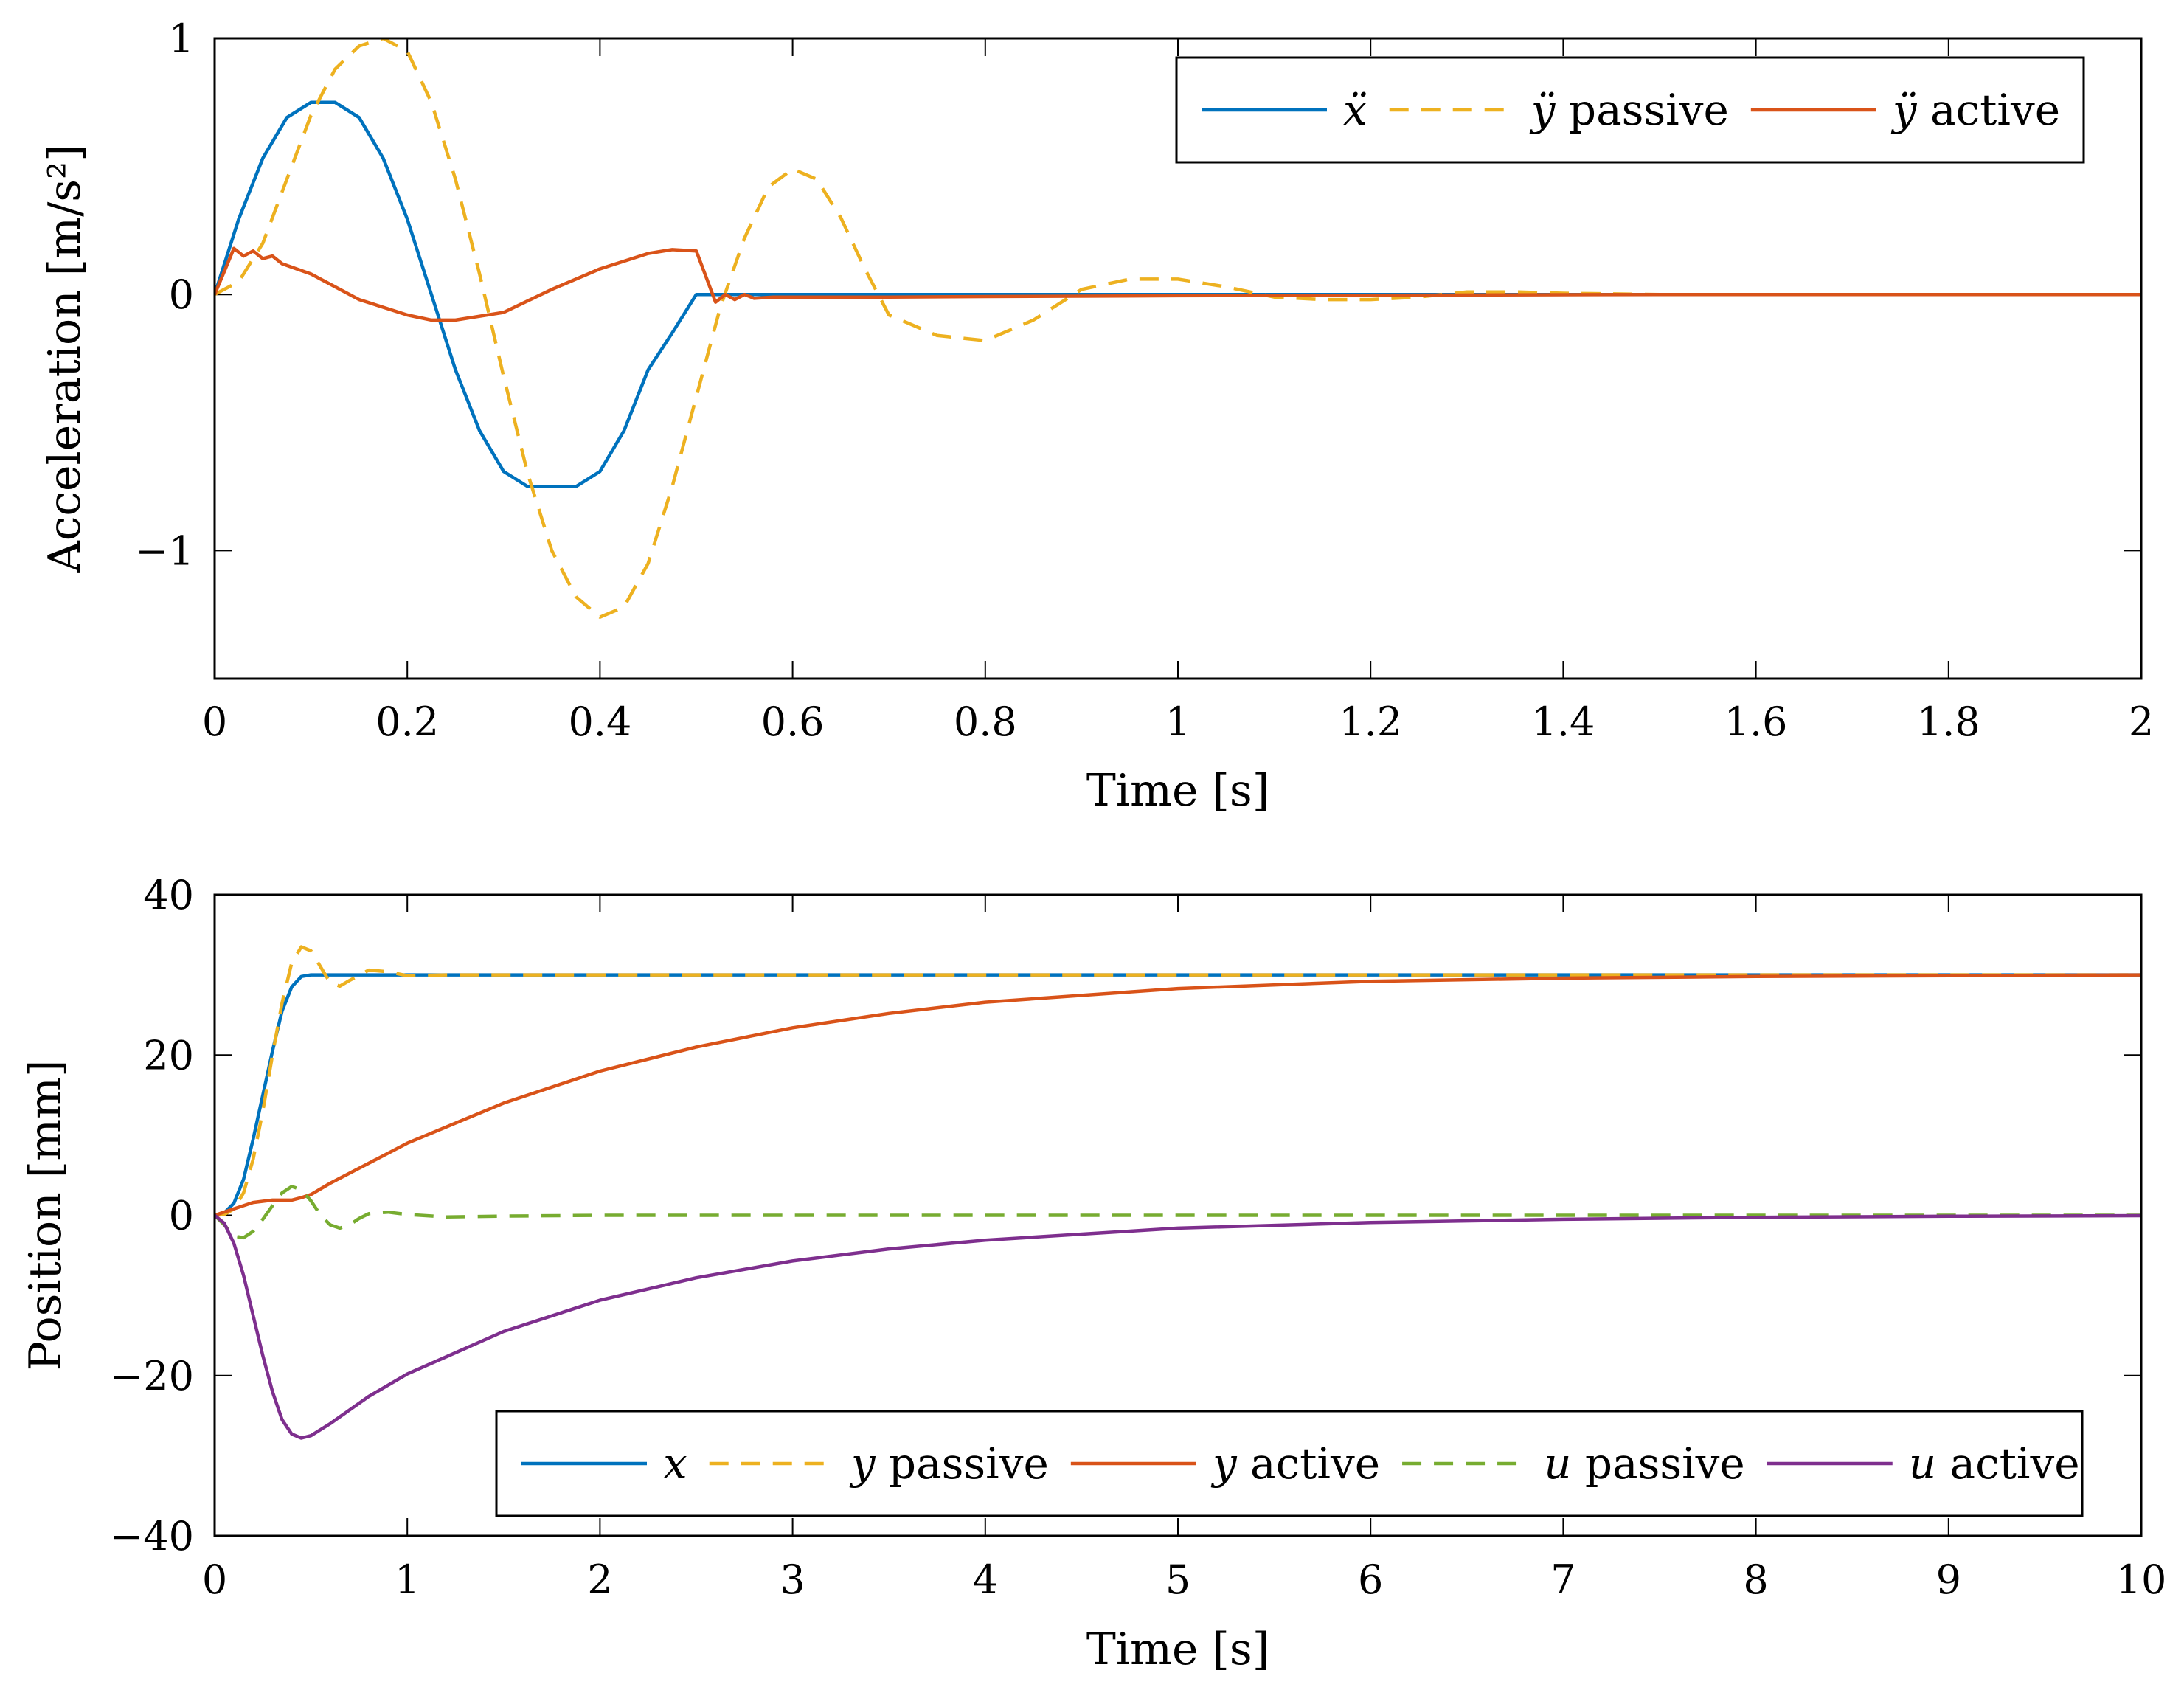 This screenshot has width=2184, height=1690. Describe the element at coordinates (1755, 1580) in the screenshot. I see `x-tick-label: 8` at that location.